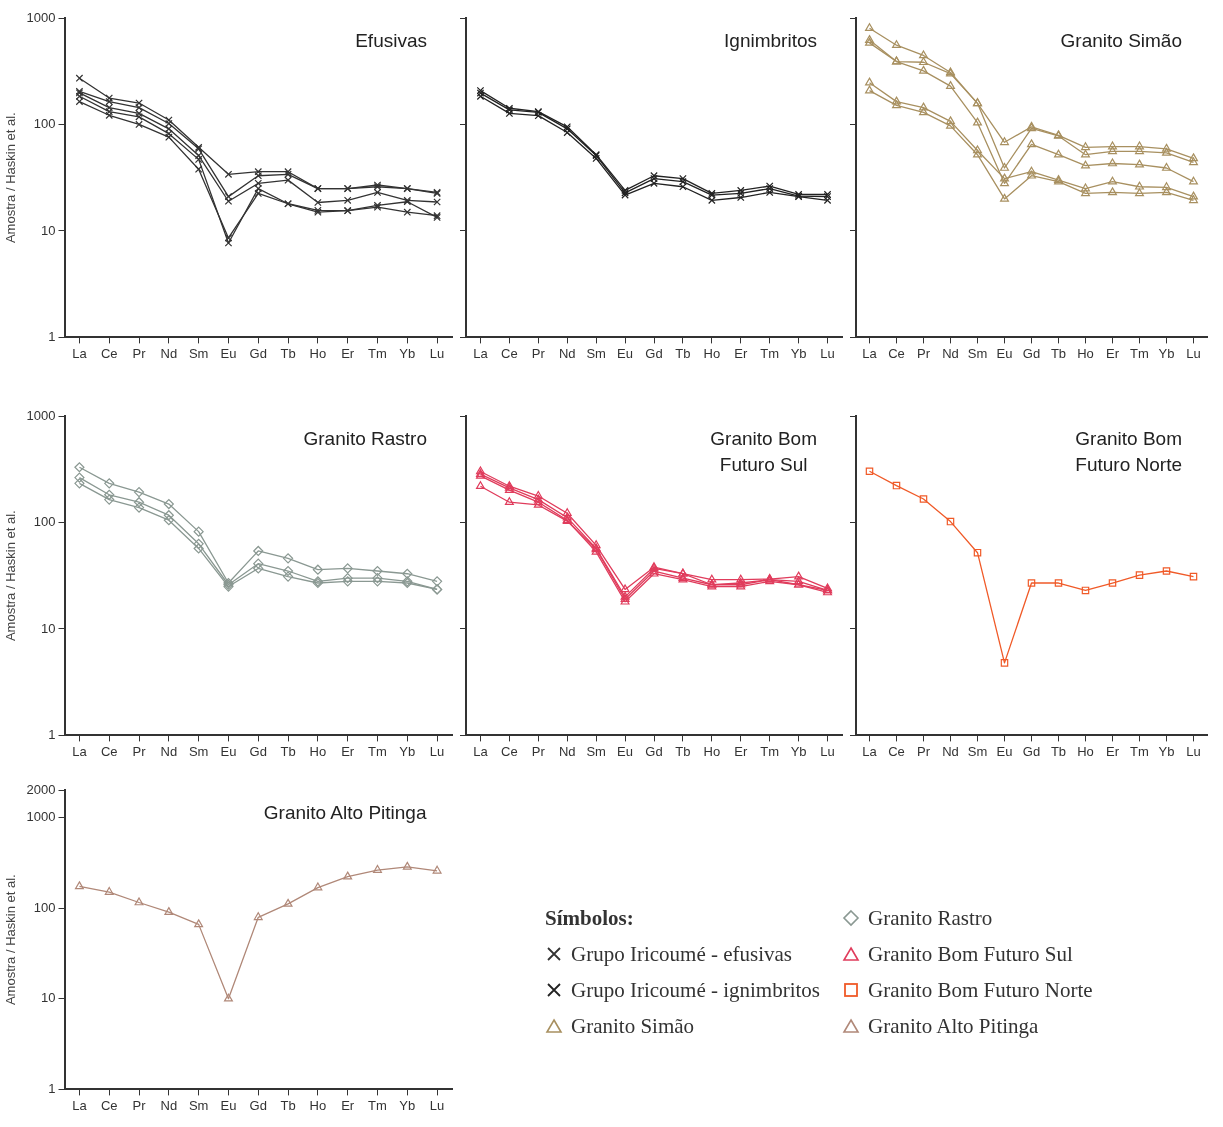 This screenshot has height=1127, width=1223. What do you see at coordinates (1121, 40) in the screenshot?
I see `text: Granito Simão` at bounding box center [1121, 40].